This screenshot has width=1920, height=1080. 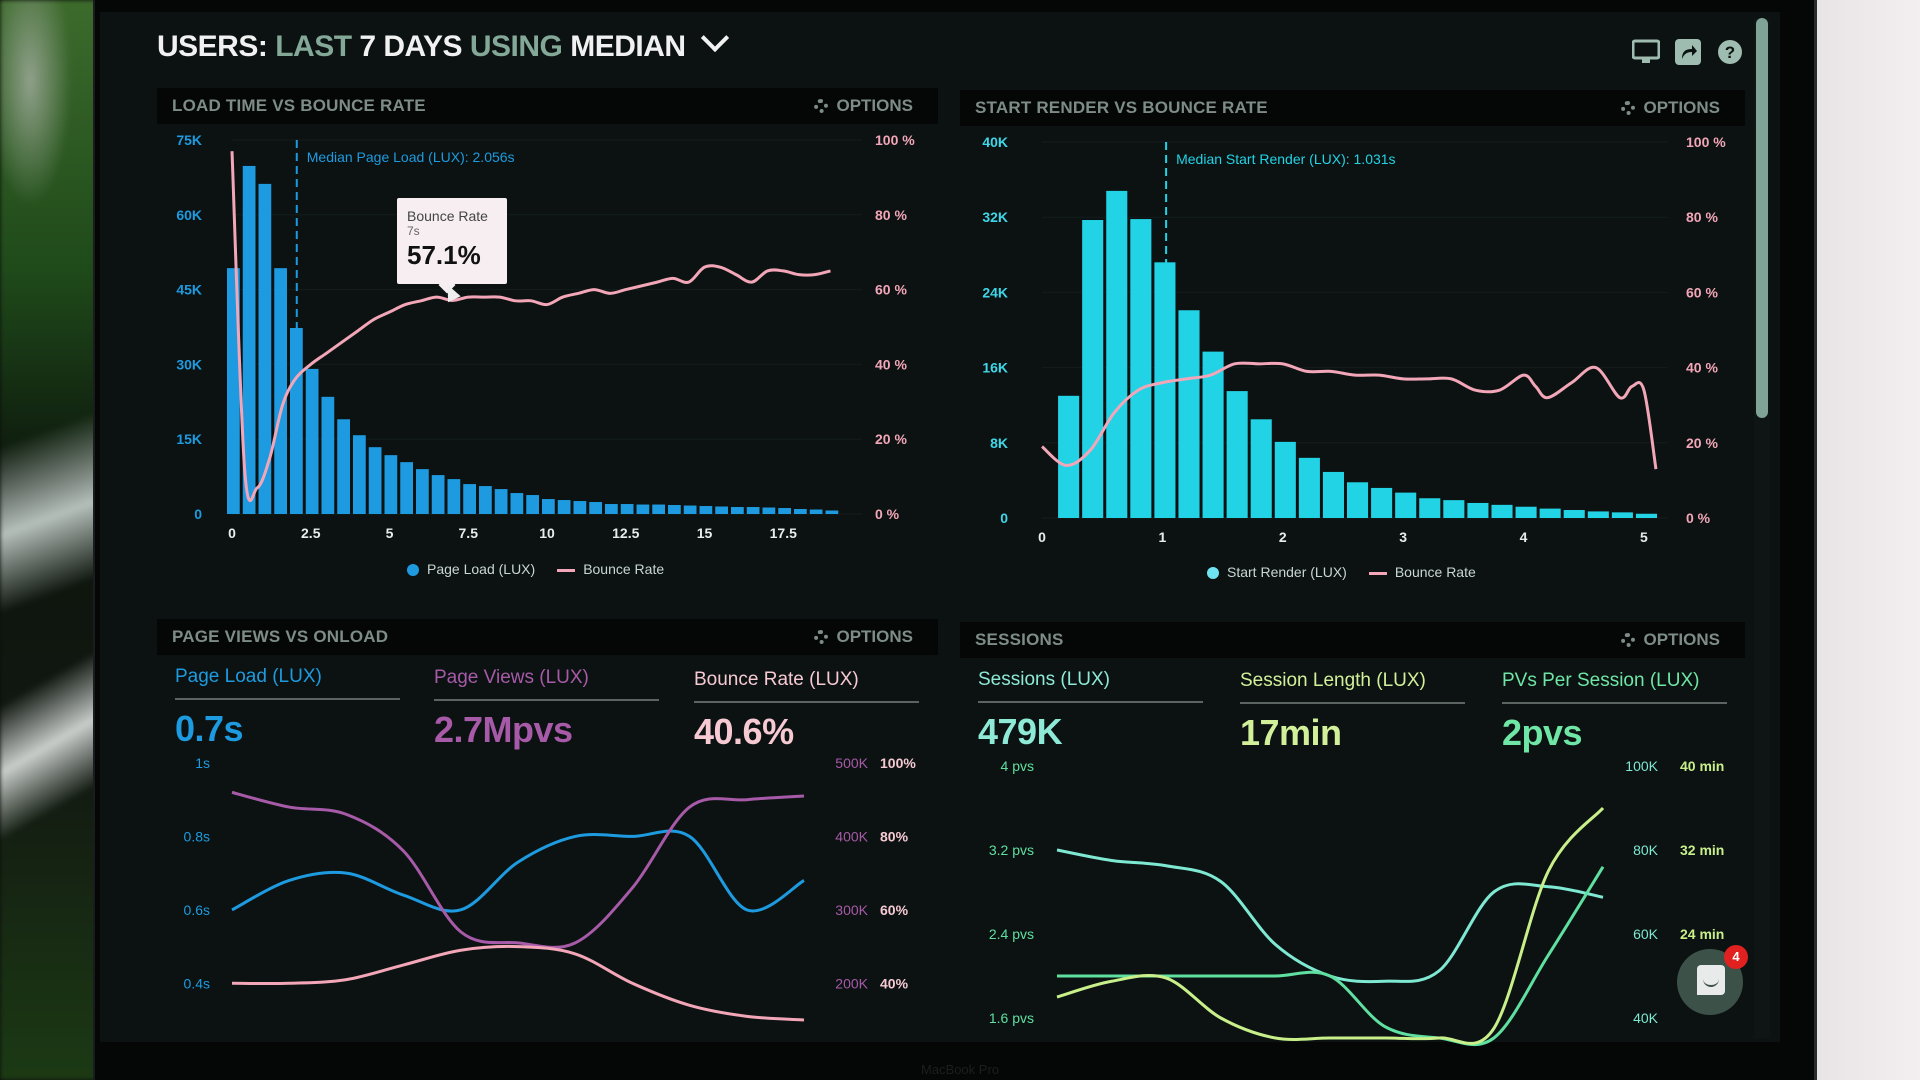 I want to click on y-left-tick-label: 2.4 pvs, so click(x=1011, y=934).